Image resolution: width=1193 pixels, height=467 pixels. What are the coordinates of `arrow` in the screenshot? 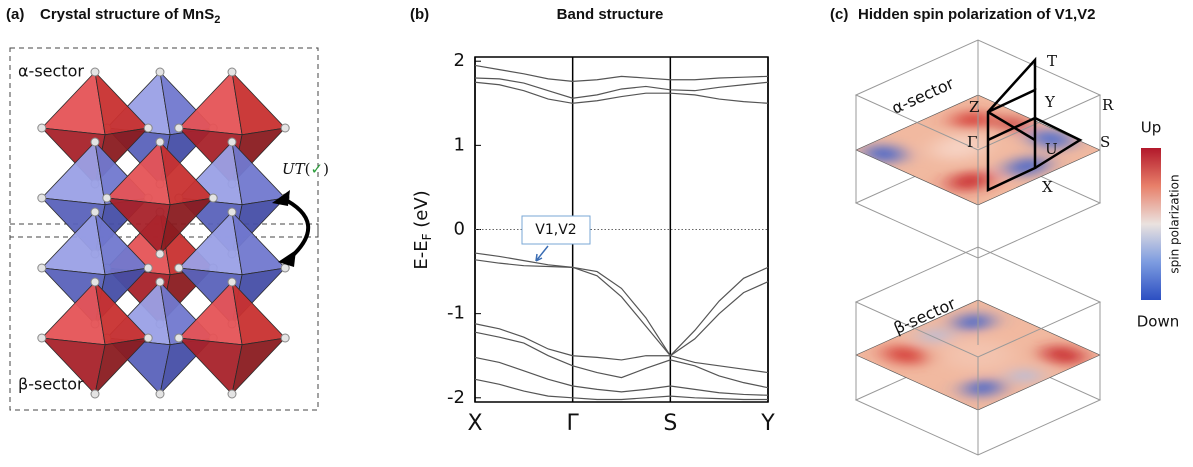 It's located at (295, 228).